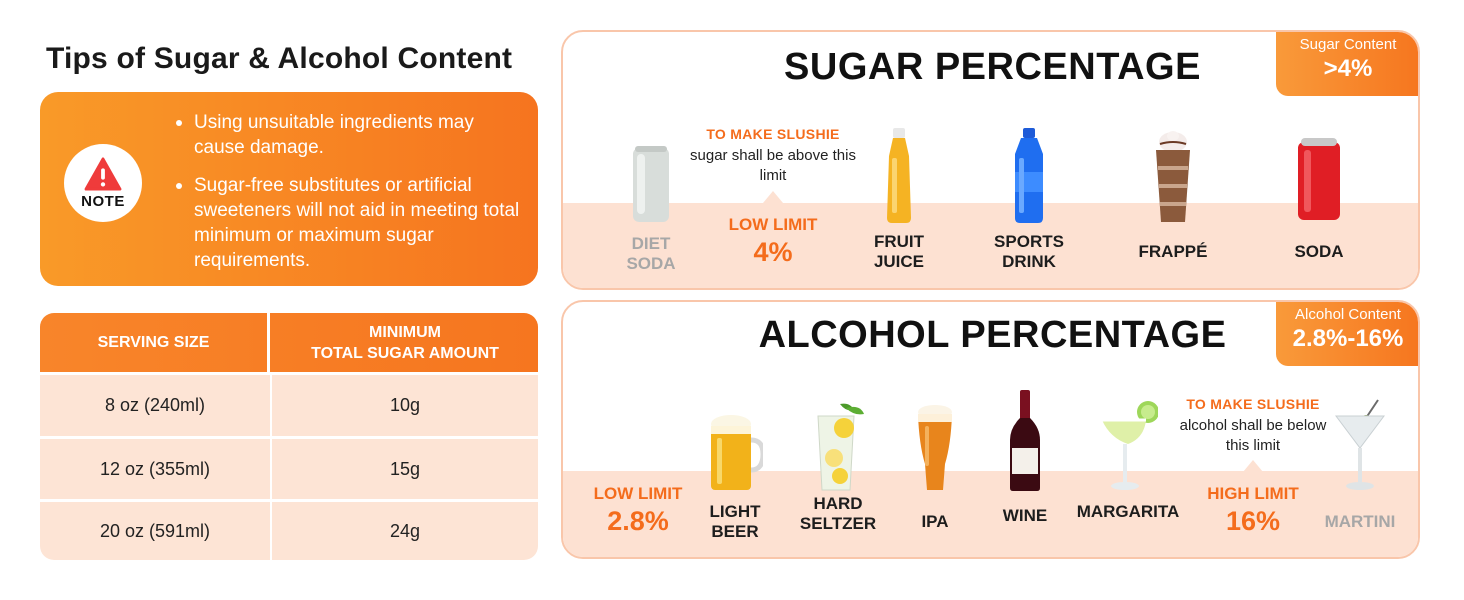  What do you see at coordinates (1025, 440) in the screenshot?
I see `wine-bottle-icon` at bounding box center [1025, 440].